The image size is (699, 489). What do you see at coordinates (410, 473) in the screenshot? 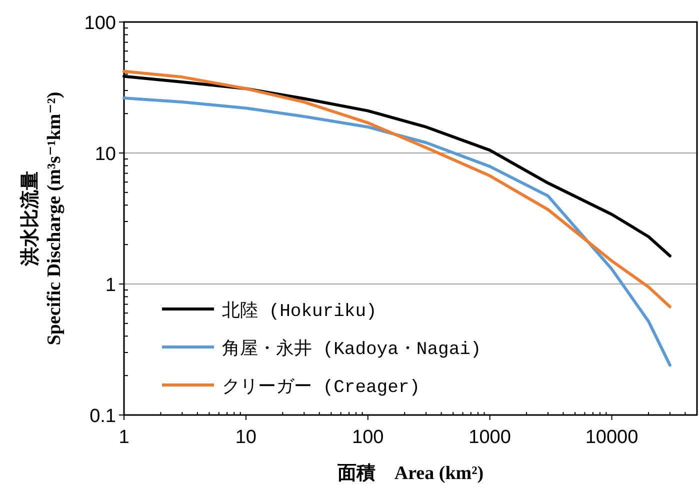
I see `x-axis-title: 面積 Area (km²)` at bounding box center [410, 473].